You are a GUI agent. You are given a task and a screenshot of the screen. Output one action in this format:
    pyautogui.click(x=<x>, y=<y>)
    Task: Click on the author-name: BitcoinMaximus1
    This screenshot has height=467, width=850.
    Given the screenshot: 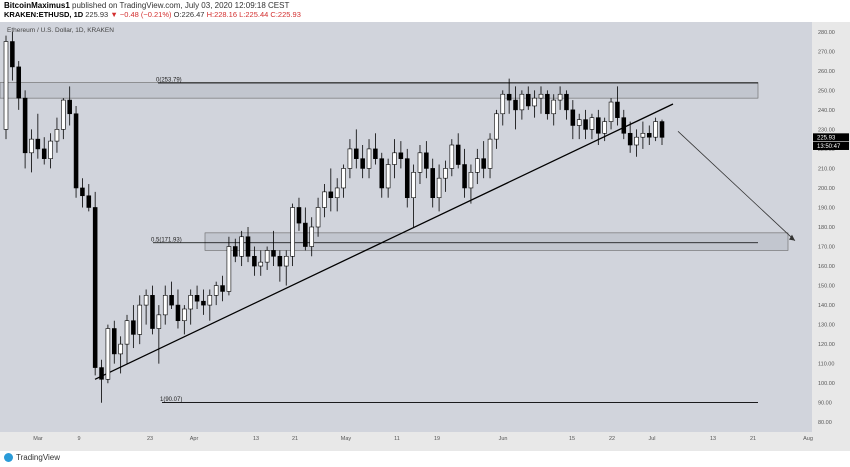 What is the action you would take?
    pyautogui.click(x=37, y=5)
    